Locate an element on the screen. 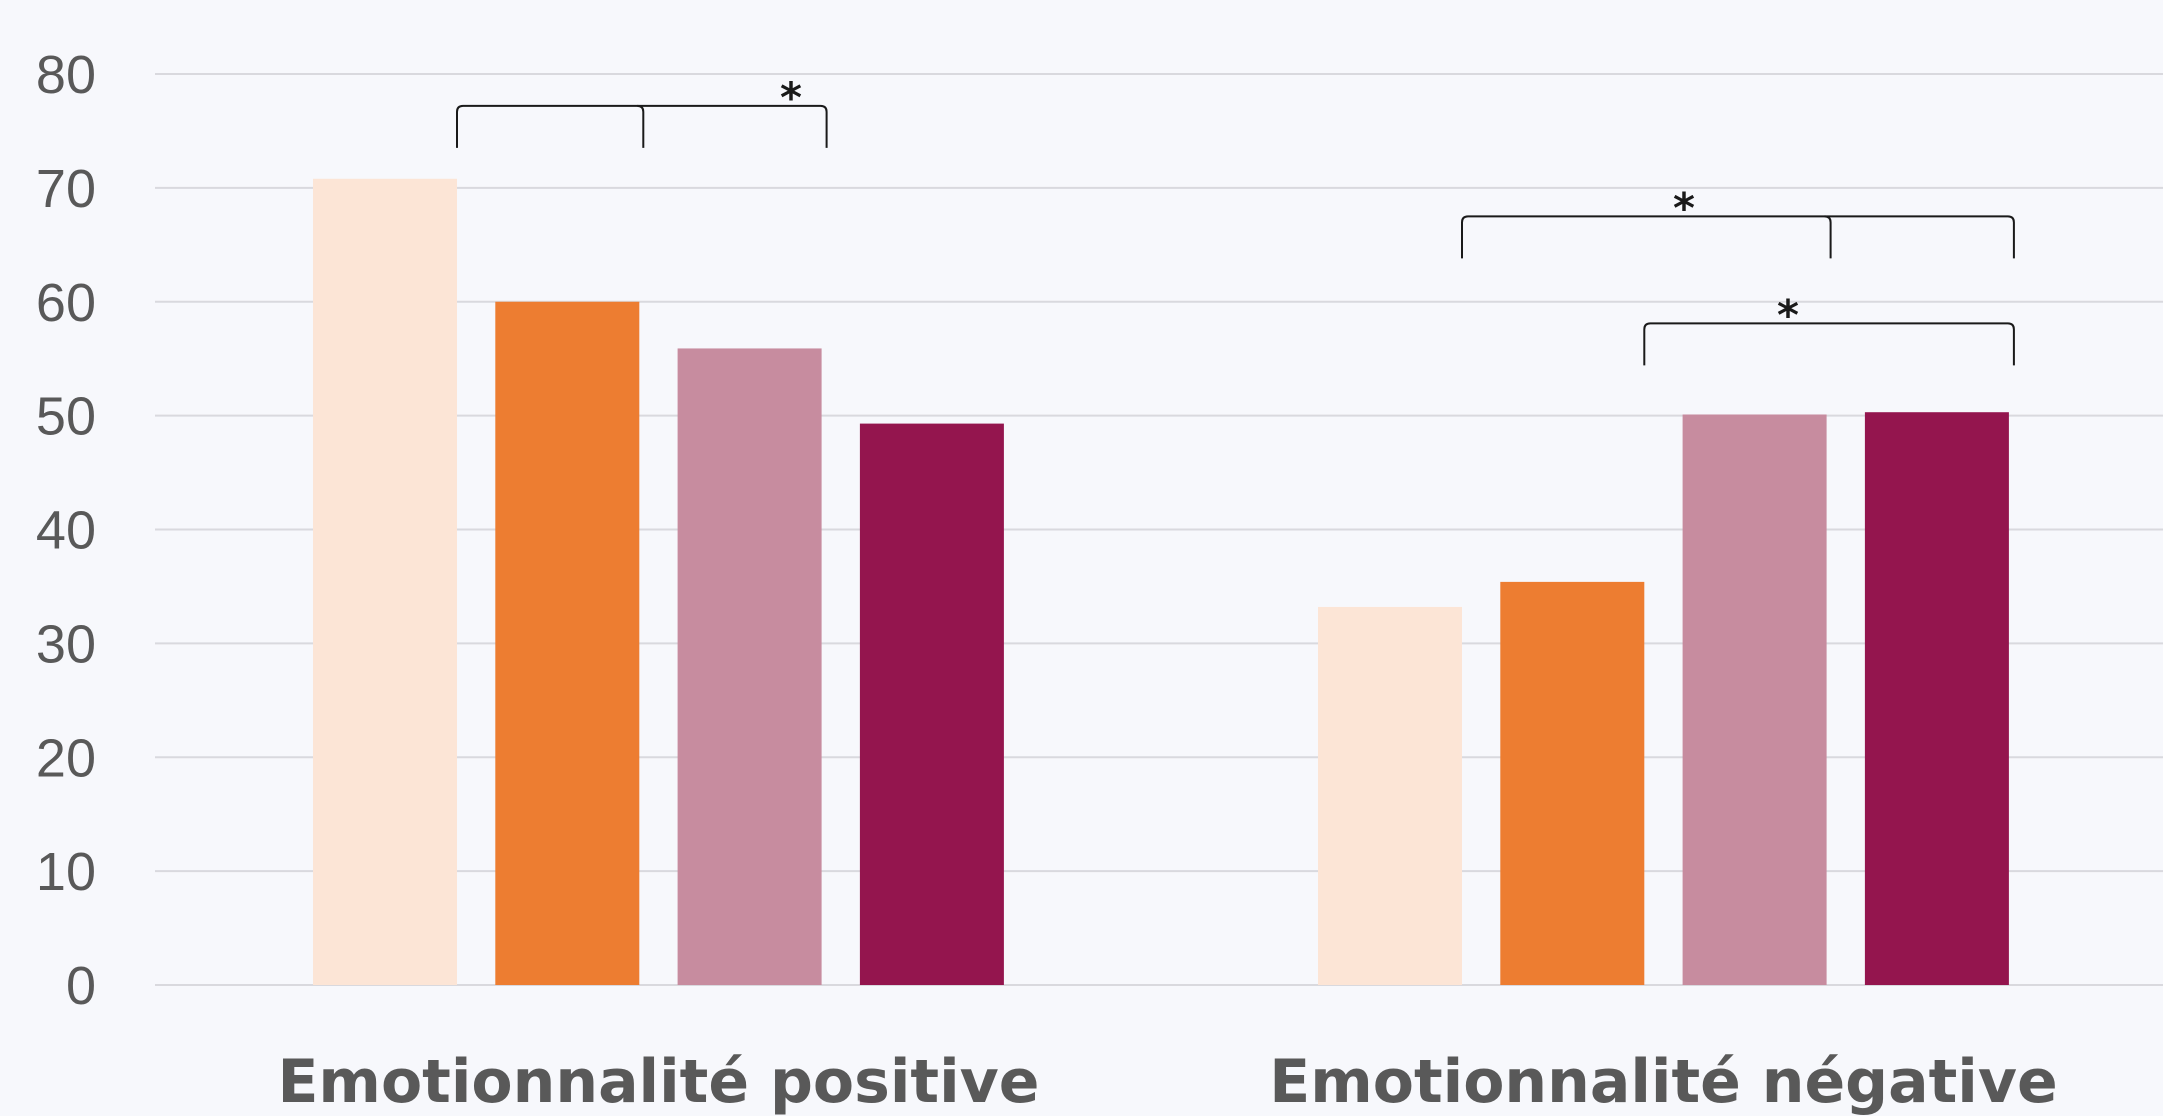 This screenshot has height=1116, width=2163. y-axis-ticks: 0 10 20 30 40 50 60 70 80 is located at coordinates (66, 530).